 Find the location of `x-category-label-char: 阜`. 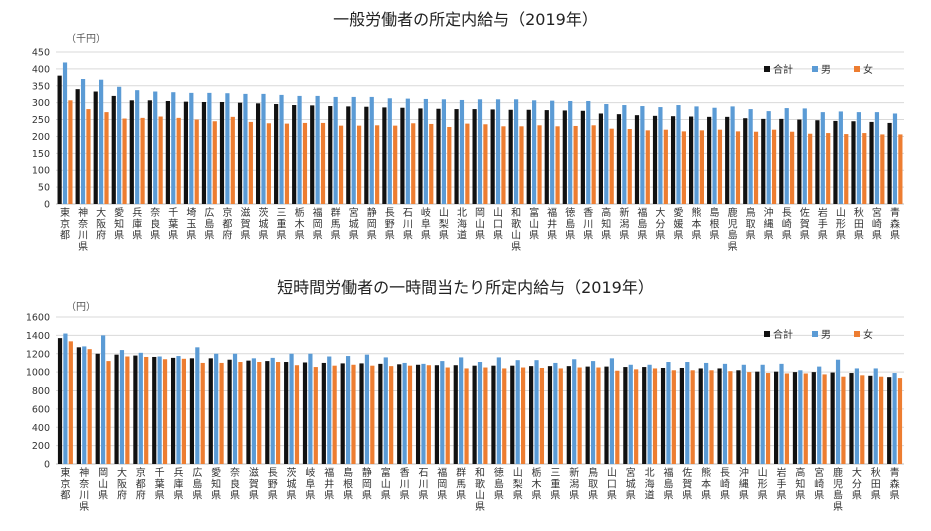

x-category-label-char: 阜 is located at coordinates (310, 483).